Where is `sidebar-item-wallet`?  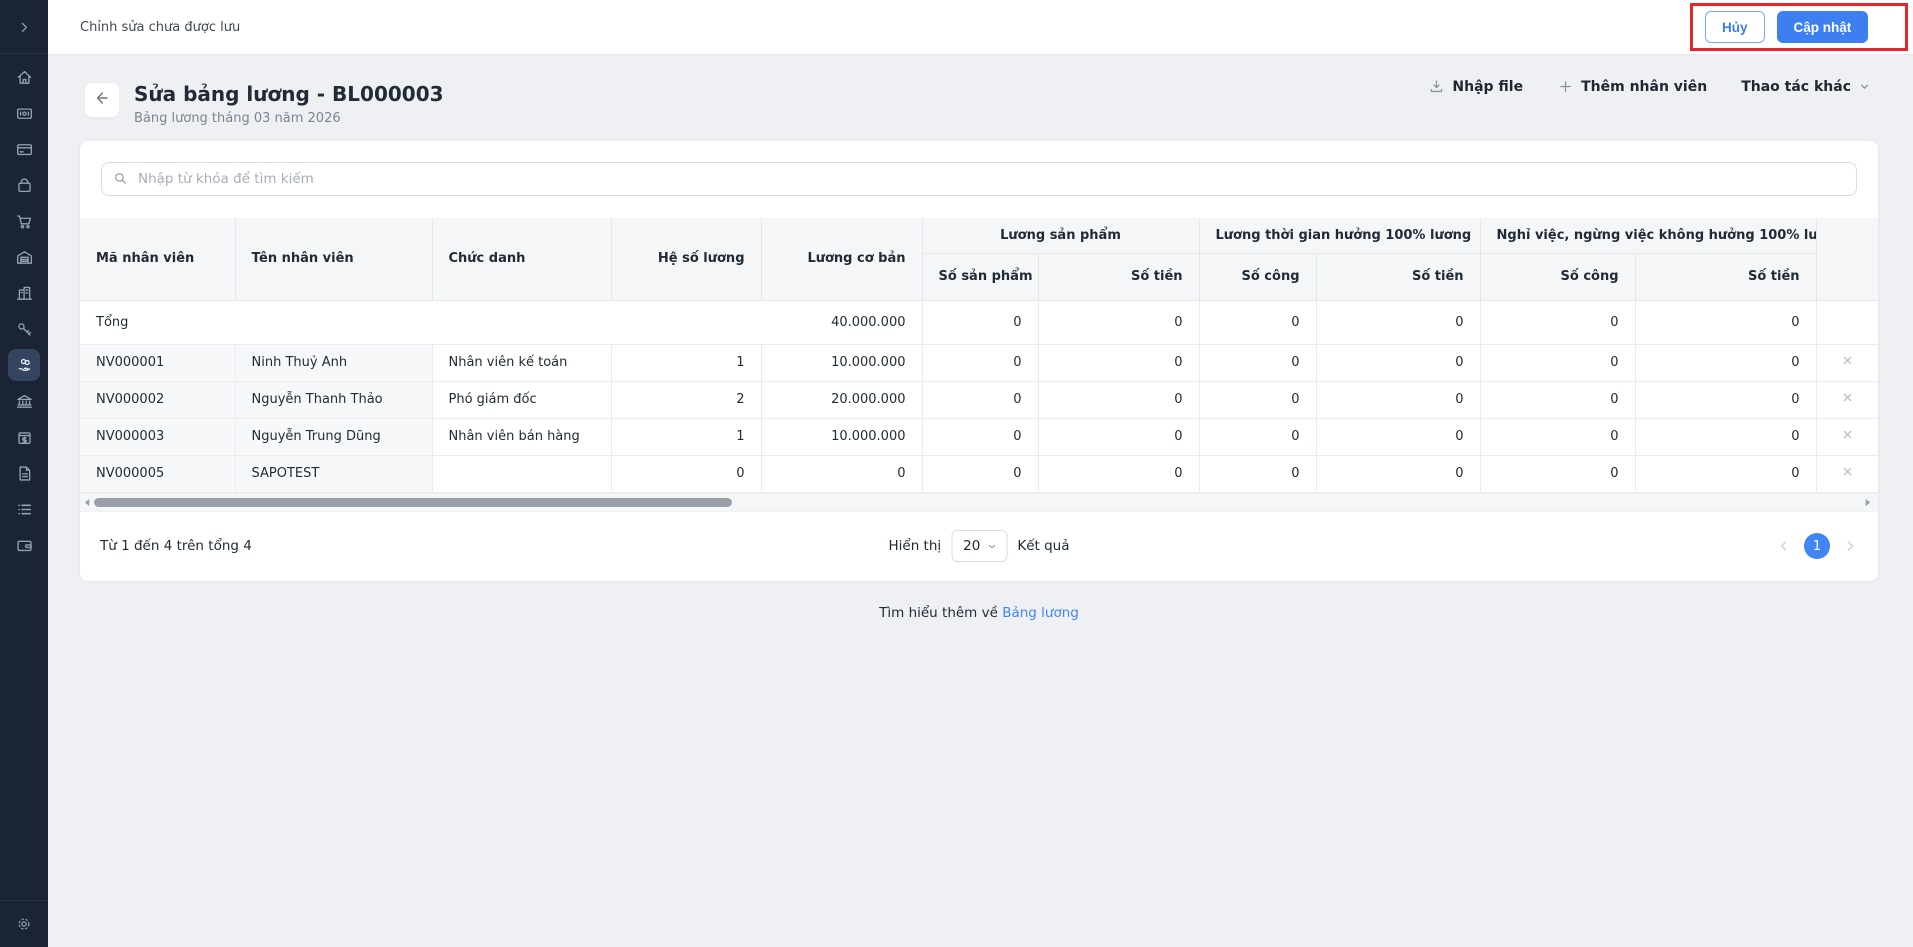 sidebar-item-wallet is located at coordinates (24, 545).